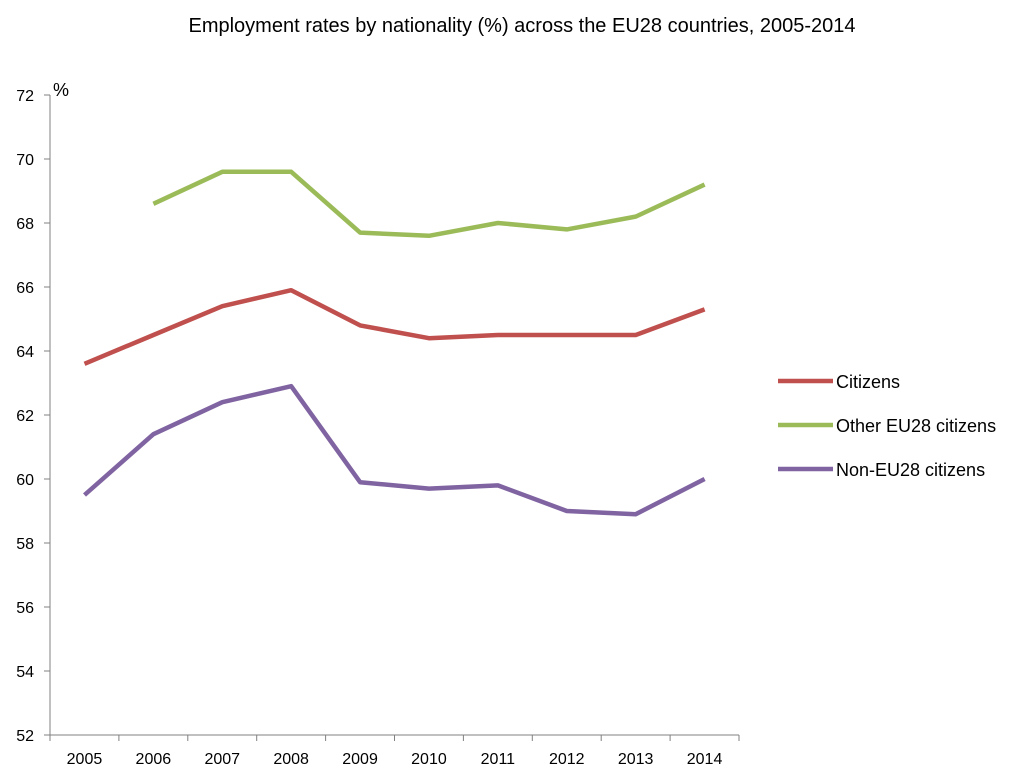 The height and width of the screenshot is (767, 1024). I want to click on x-tick-label: 2014, so click(705, 759).